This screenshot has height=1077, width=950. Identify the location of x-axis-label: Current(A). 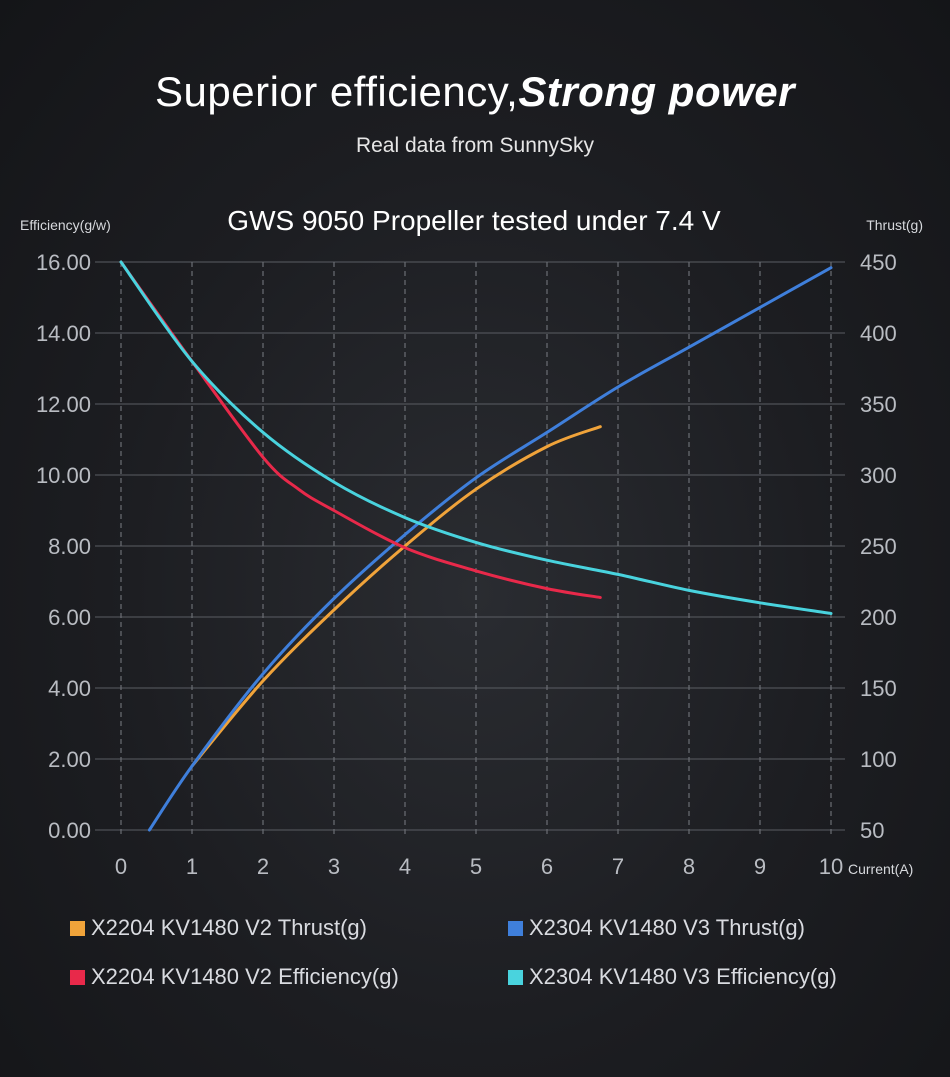
(880, 869).